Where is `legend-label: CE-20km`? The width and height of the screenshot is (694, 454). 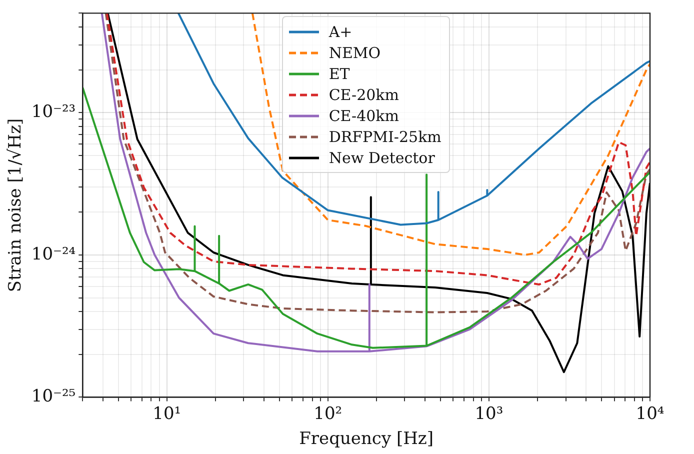 legend-label: CE-20km is located at coordinates (363, 95).